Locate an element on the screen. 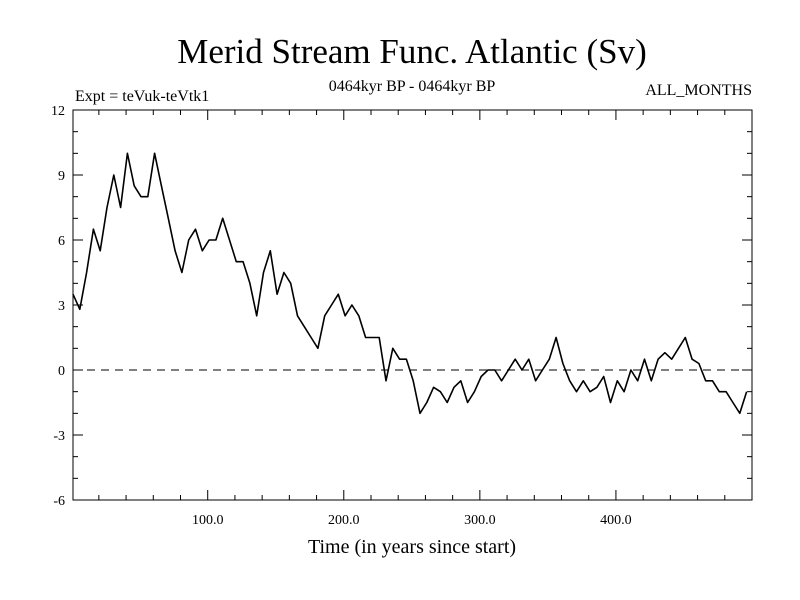 The image size is (800, 600). y-tick-label: 0 is located at coordinates (61, 371).